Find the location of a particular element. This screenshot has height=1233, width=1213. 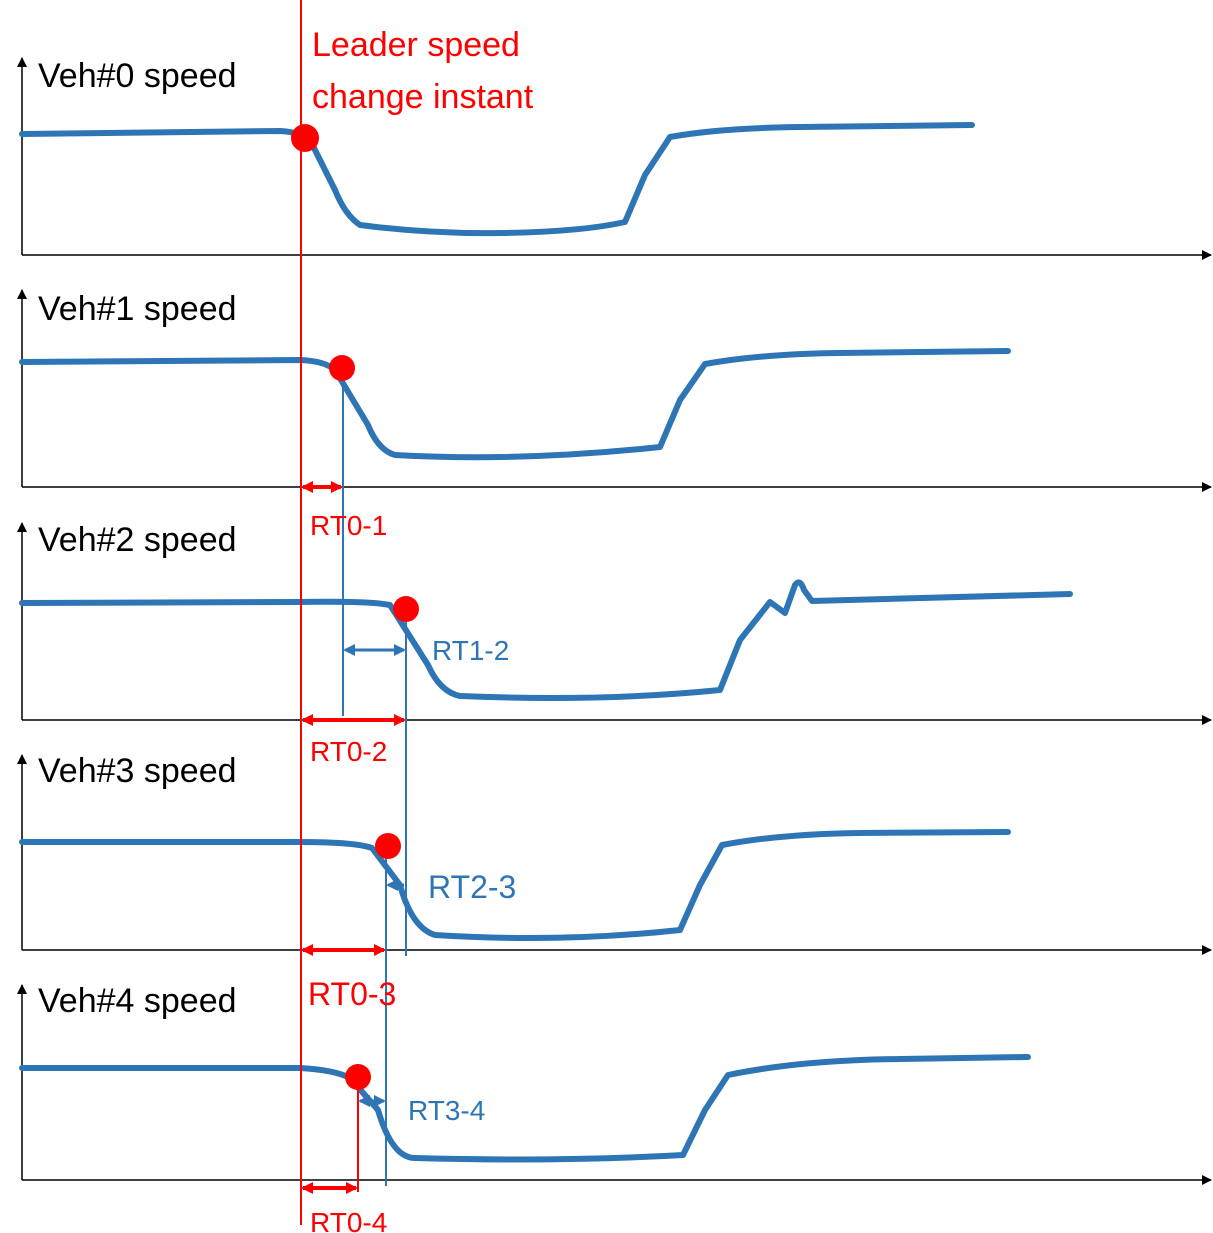

rt-label: RT2-3 is located at coordinates (472, 887).